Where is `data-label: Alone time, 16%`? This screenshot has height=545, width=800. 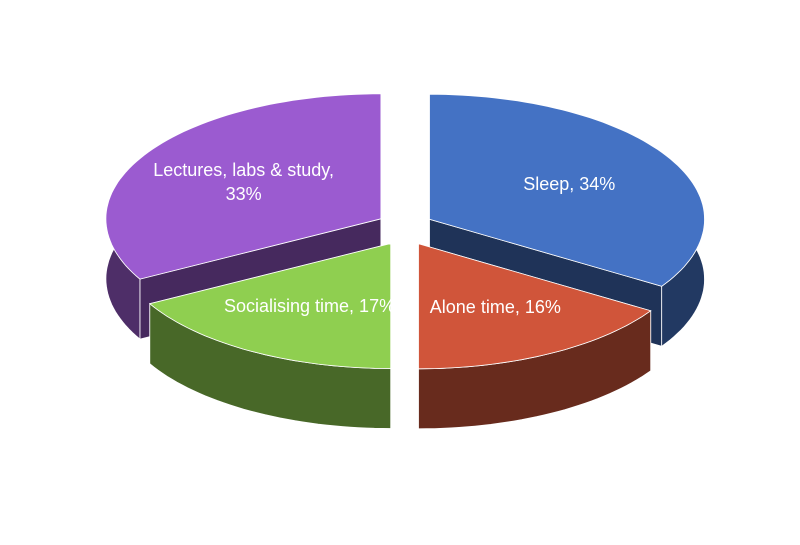
data-label: Alone time, 16% is located at coordinates (495, 307).